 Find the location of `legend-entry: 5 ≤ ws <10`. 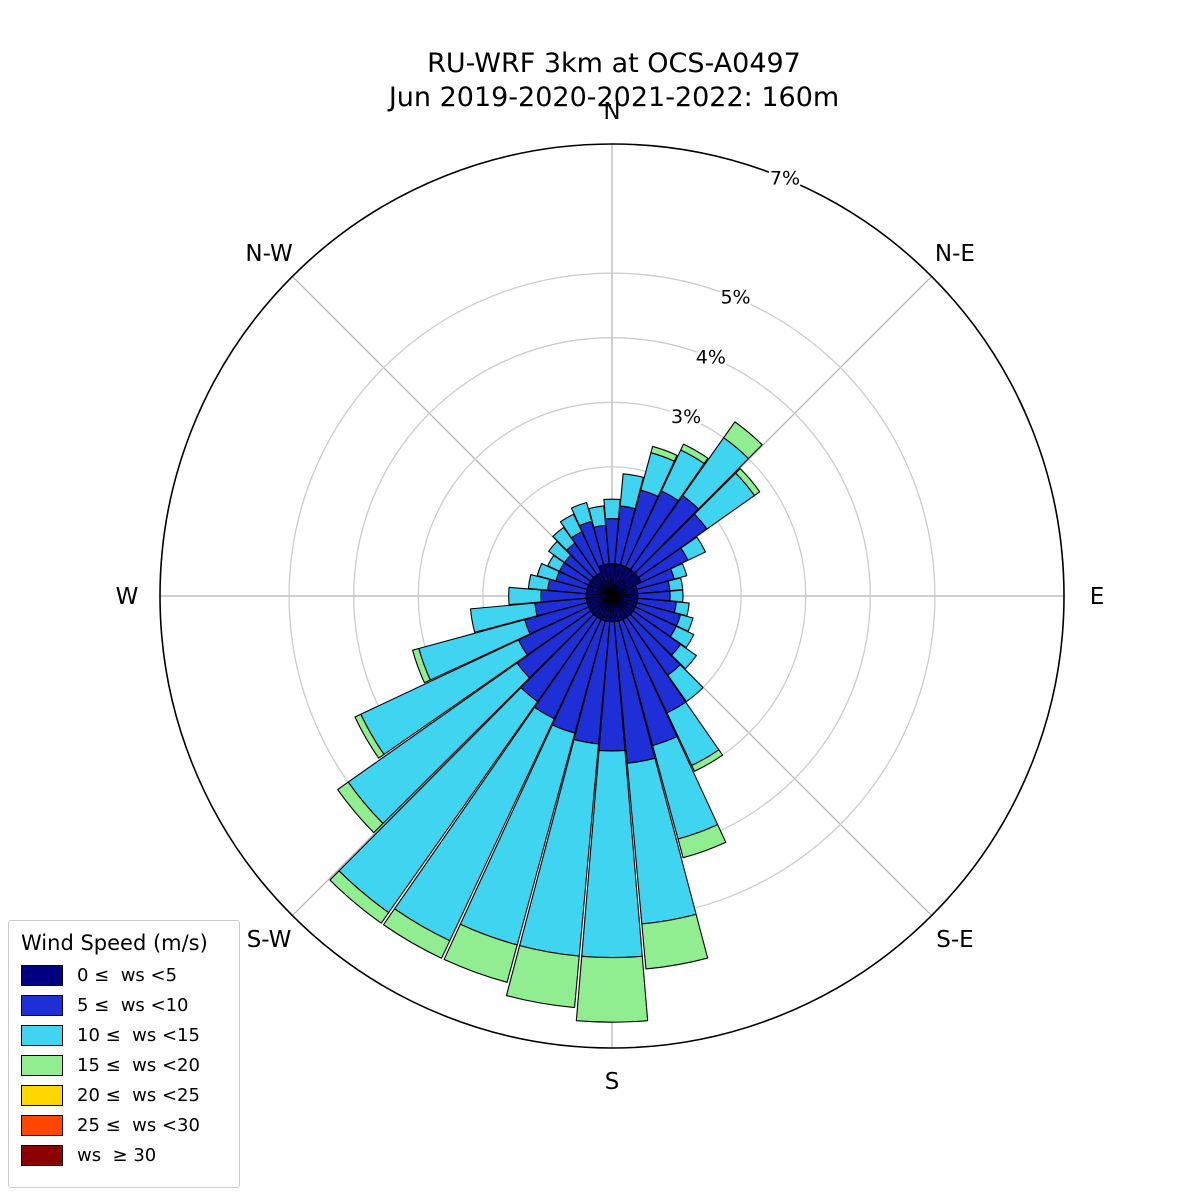

legend-entry: 5 ≤ ws <10 is located at coordinates (124, 1005).